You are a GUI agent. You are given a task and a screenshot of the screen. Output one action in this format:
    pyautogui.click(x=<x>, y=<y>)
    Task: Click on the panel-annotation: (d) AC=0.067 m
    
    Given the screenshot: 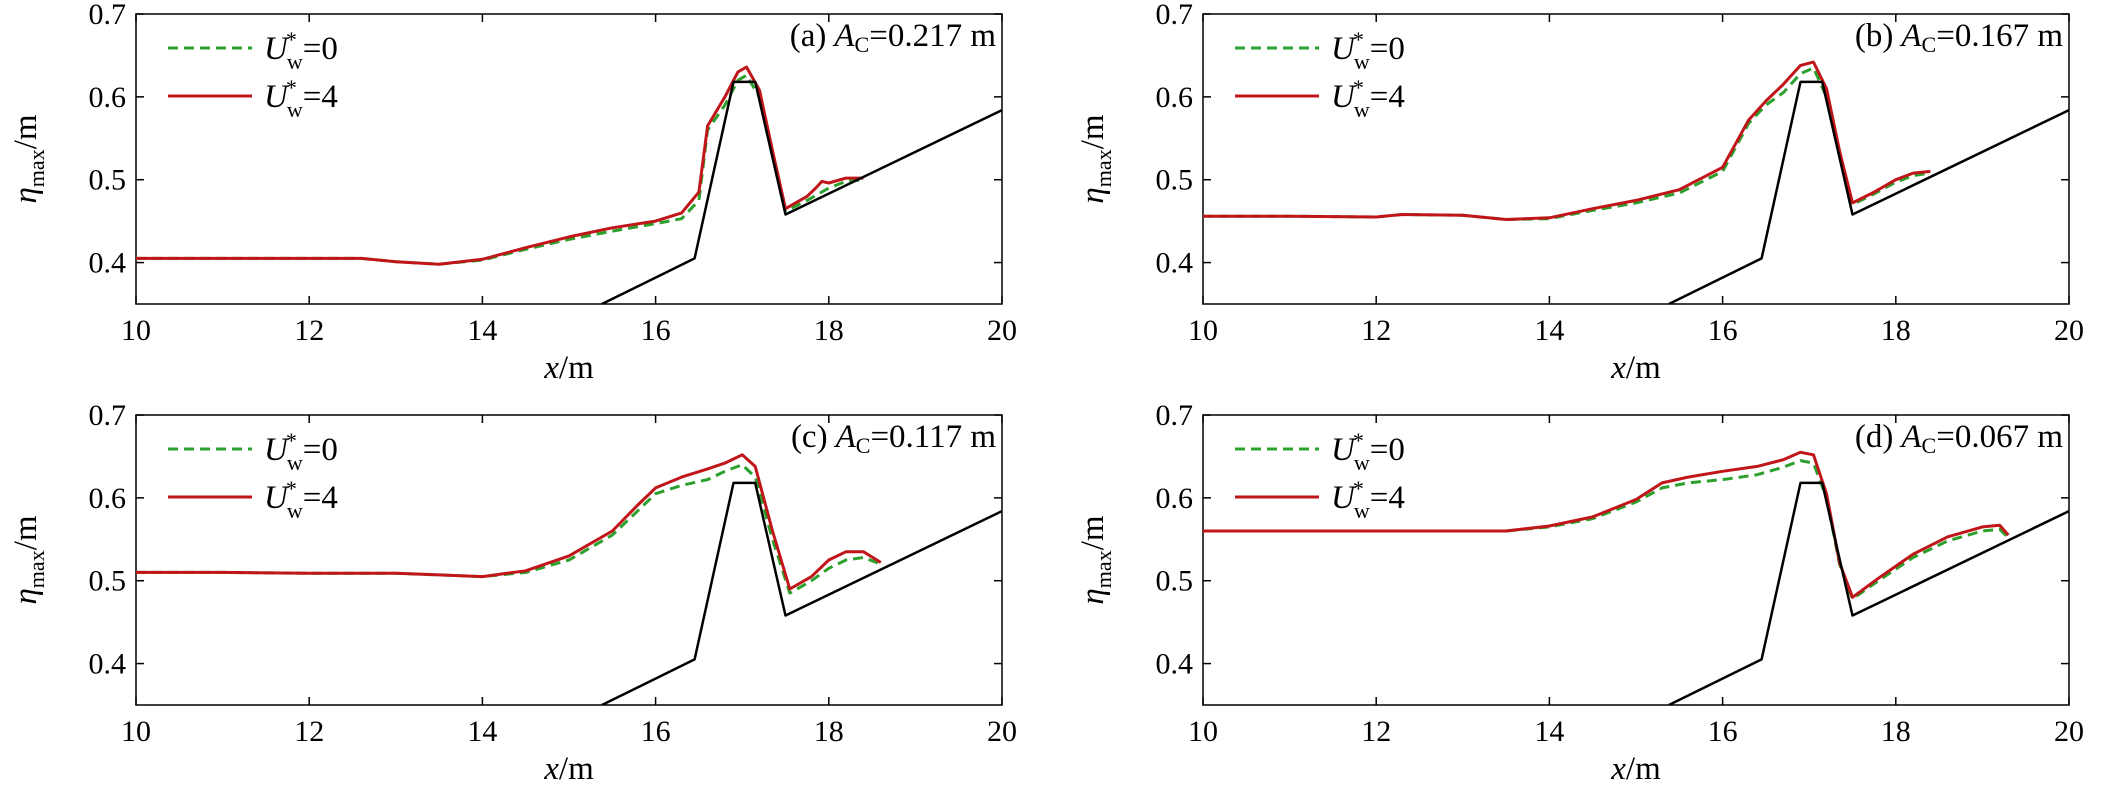 What is the action you would take?
    pyautogui.click(x=1959, y=438)
    